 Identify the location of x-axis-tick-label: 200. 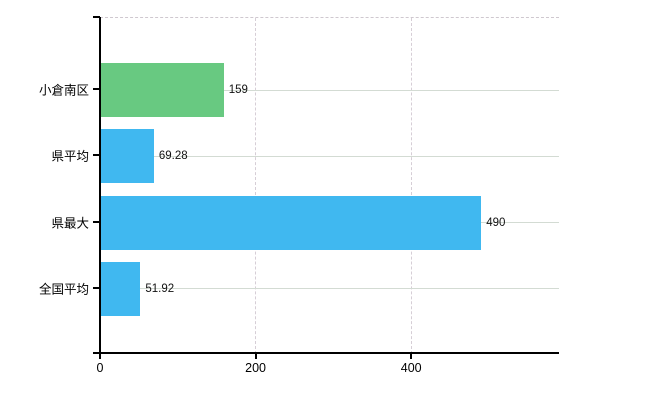
(256, 368).